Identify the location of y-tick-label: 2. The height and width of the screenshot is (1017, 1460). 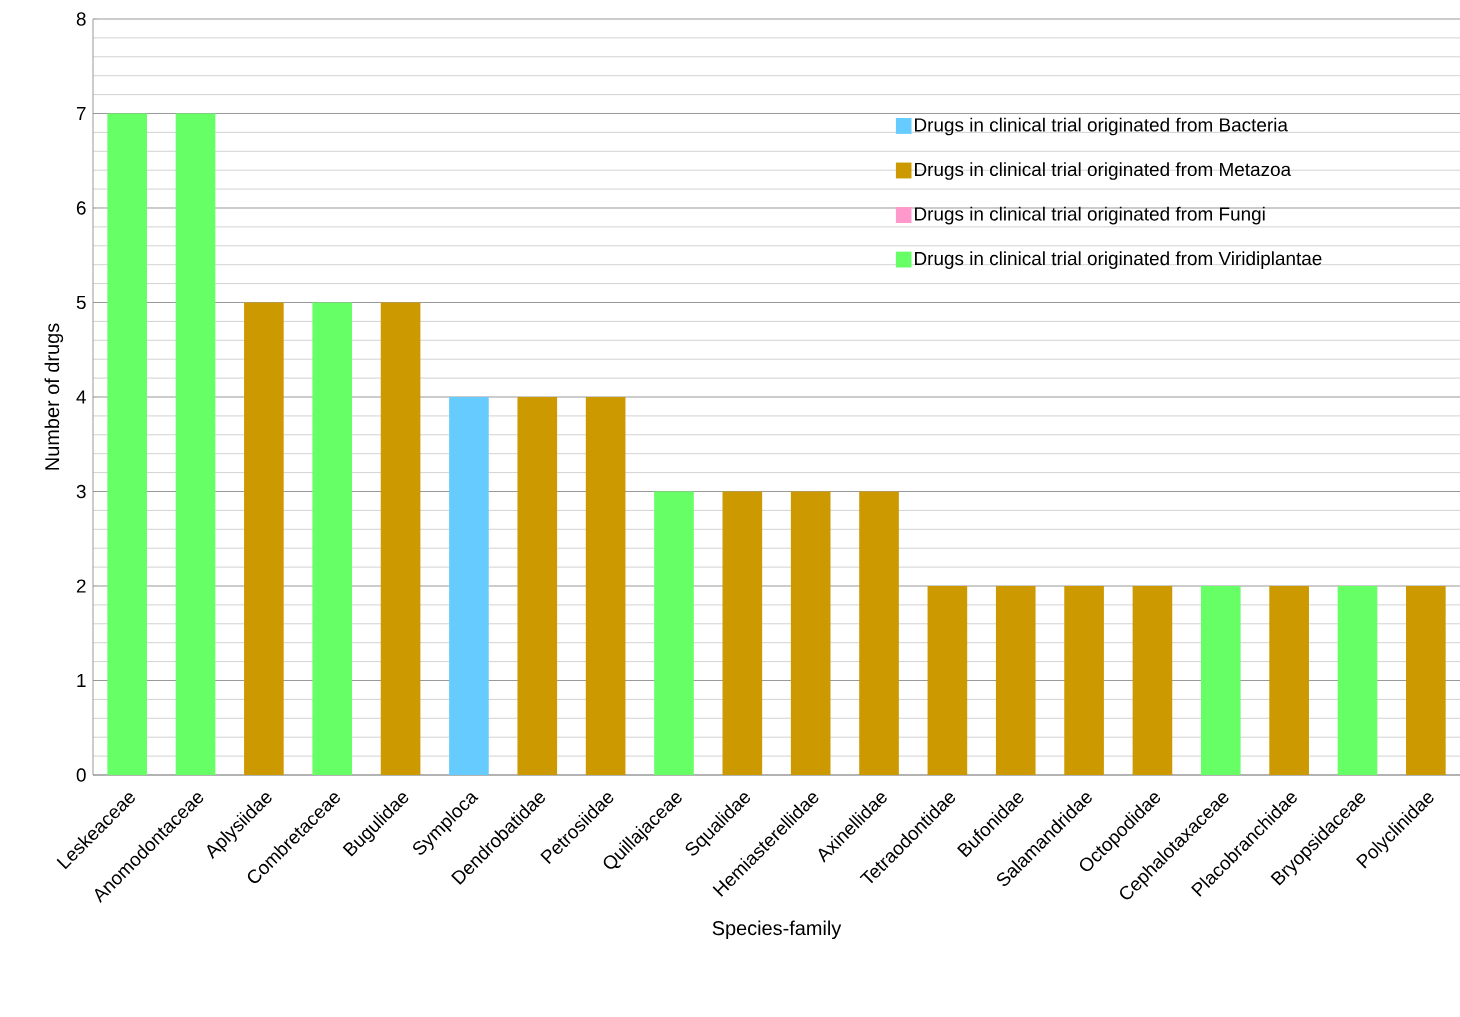
(81, 586).